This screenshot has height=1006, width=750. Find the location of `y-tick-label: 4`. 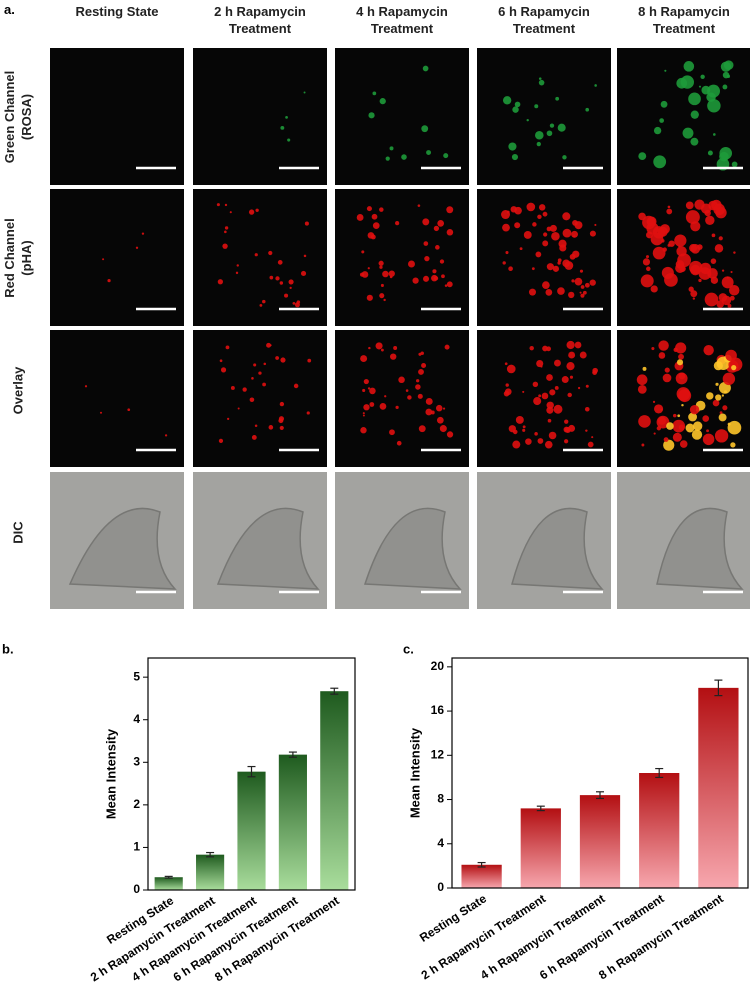

y-tick-label: 4 is located at coordinates (136, 719).